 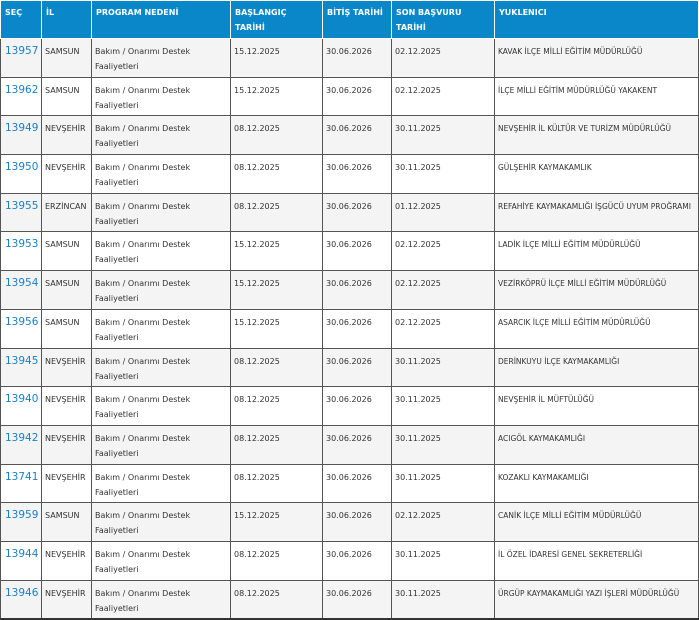 I want to click on contractor-cell: DERİNKUYU İLÇE KAYMAKAMLIĞI, so click(x=596, y=367).